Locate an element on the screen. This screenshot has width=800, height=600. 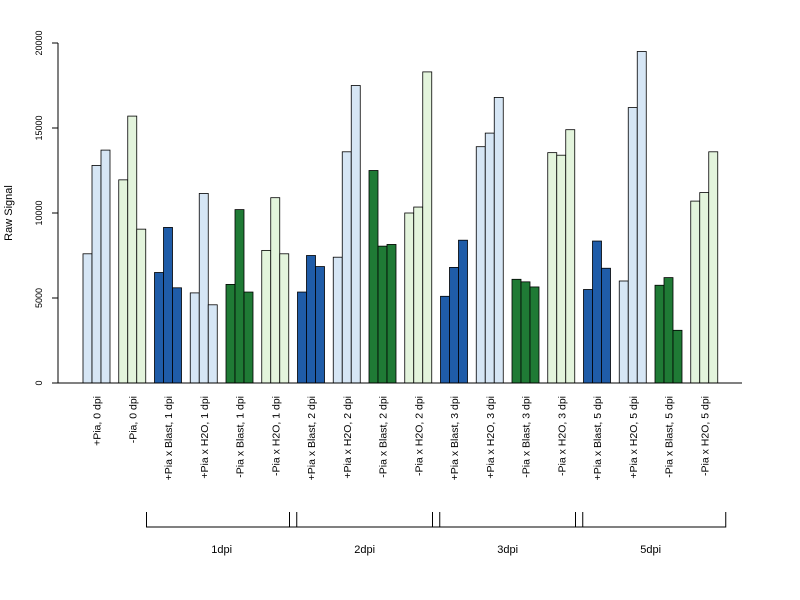
x-category-label: -Pia x H2O, 1 dpi is located at coordinates (276, 436).